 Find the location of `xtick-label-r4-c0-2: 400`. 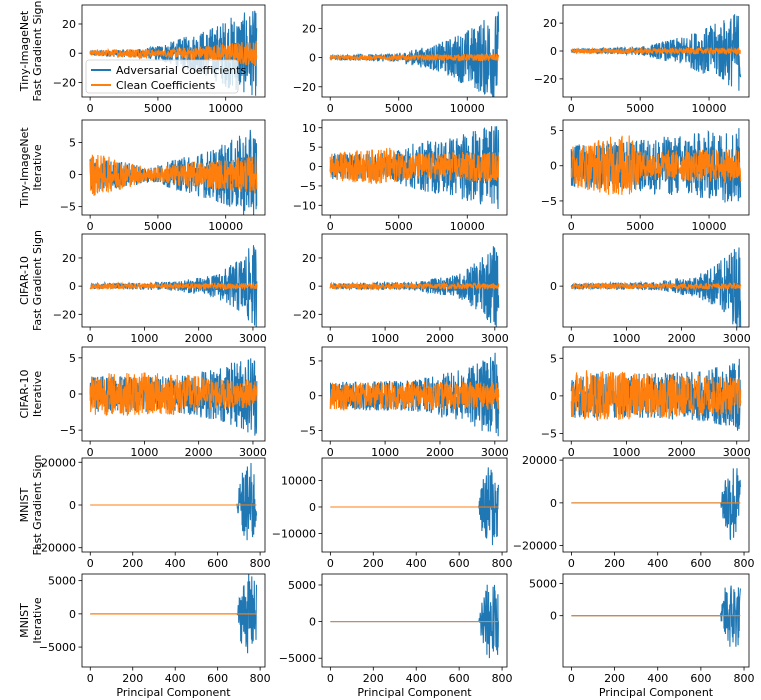

xtick-label-r4-c0-2: 400 is located at coordinates (175, 563).